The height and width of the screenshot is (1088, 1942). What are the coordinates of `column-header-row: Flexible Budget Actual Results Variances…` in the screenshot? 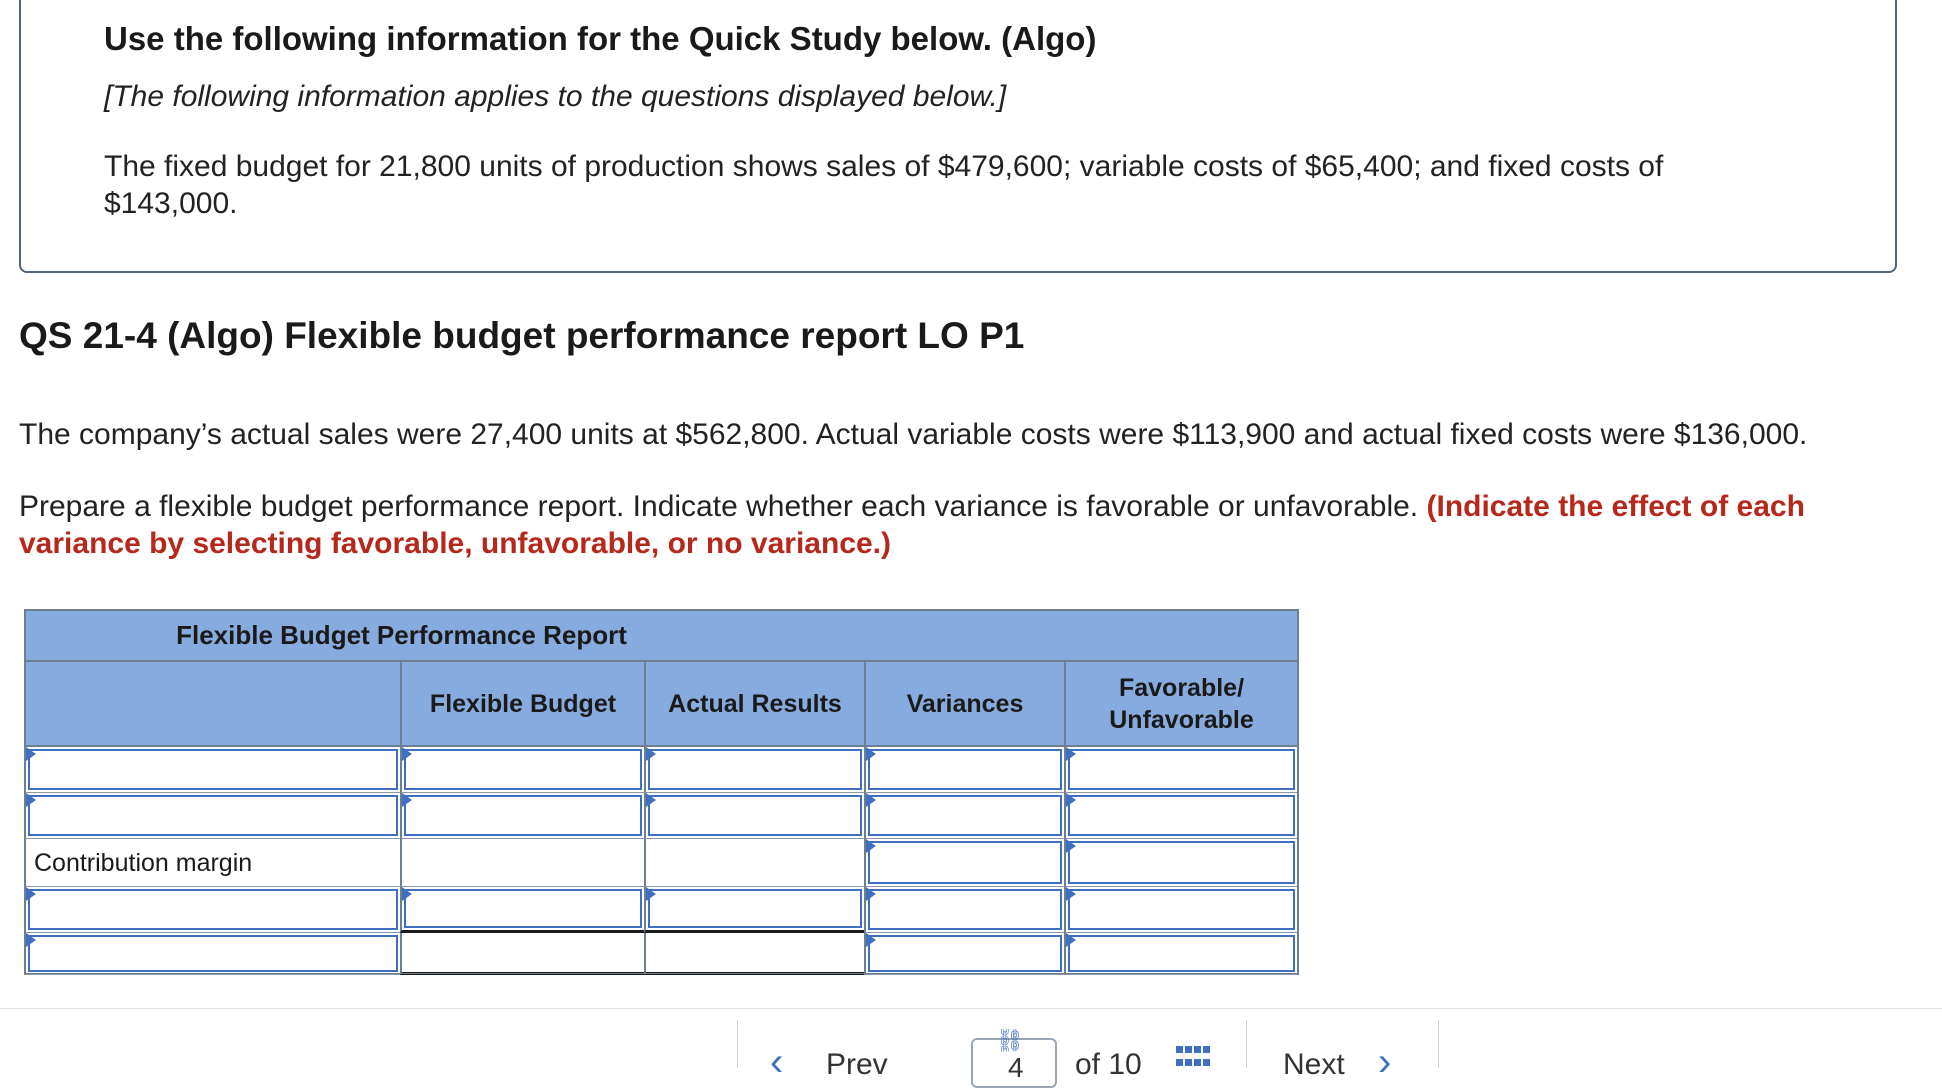 It's located at (661, 704).